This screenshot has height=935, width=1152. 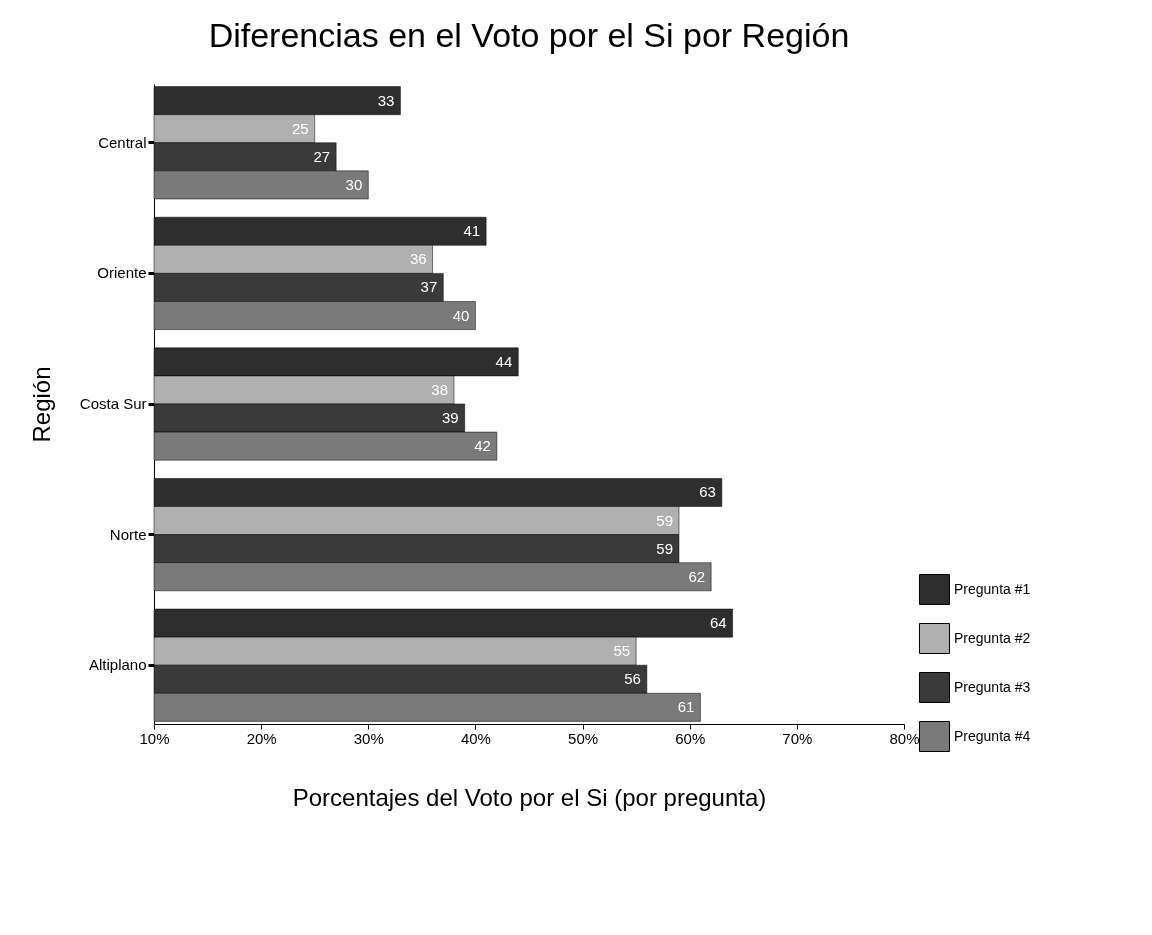 What do you see at coordinates (697, 576) in the screenshot?
I see `data-label: 62` at bounding box center [697, 576].